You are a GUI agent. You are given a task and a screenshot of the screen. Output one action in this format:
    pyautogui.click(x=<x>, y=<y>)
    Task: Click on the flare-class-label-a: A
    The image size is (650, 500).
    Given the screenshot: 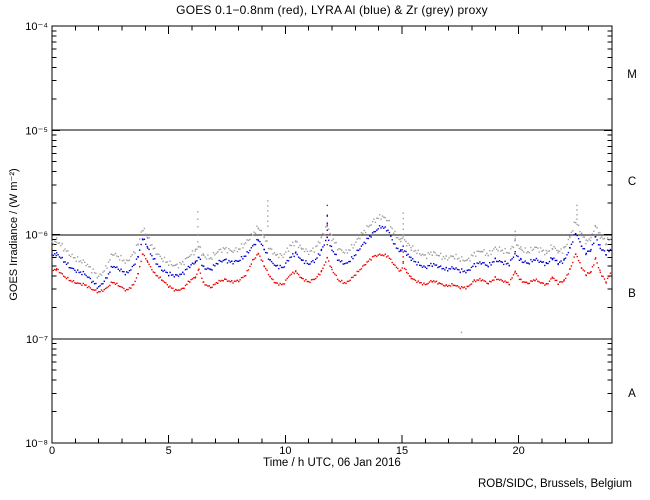 What is the action you would take?
    pyautogui.click(x=632, y=394)
    